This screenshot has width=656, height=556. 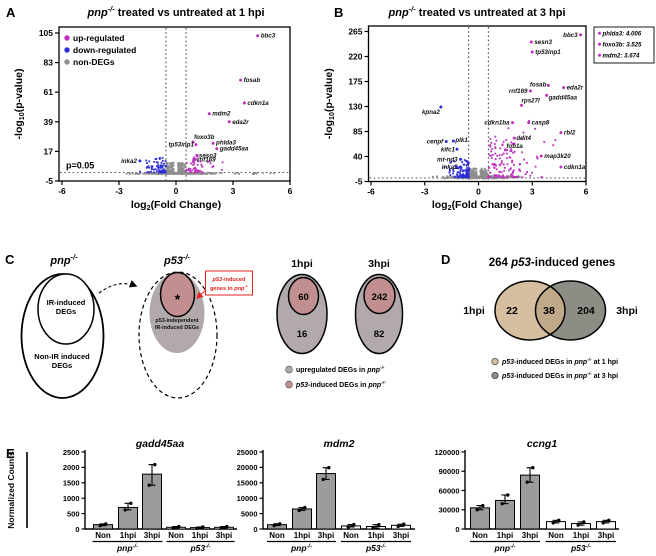 What do you see at coordinates (379, 295) in the screenshot?
I see `nested-venn-inner-3hpi` at bounding box center [379, 295].